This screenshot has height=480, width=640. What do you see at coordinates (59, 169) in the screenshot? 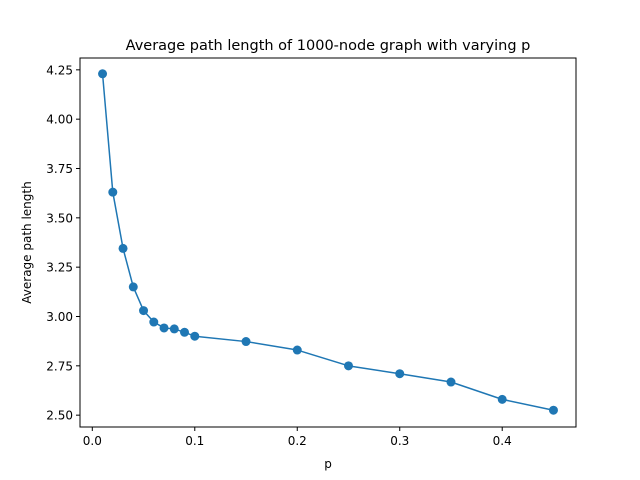
I see `y-tick-label: 3.75` at bounding box center [59, 169].